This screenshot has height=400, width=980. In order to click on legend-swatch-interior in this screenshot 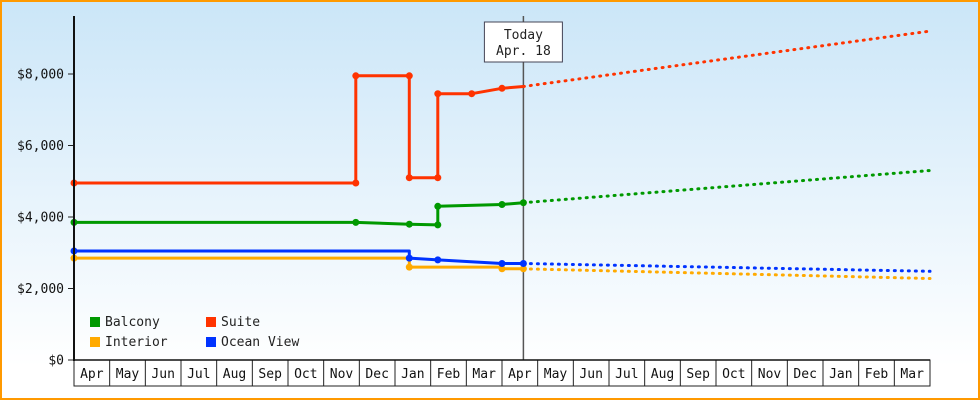, I will do `click(95, 342)`.